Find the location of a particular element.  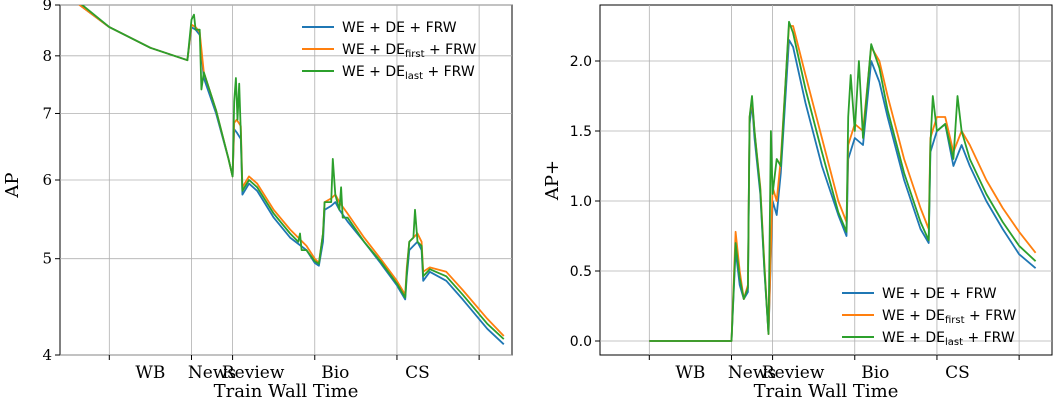

y-ticks-ap: 4 5 6 7 8 9 is located at coordinates (51, 182).